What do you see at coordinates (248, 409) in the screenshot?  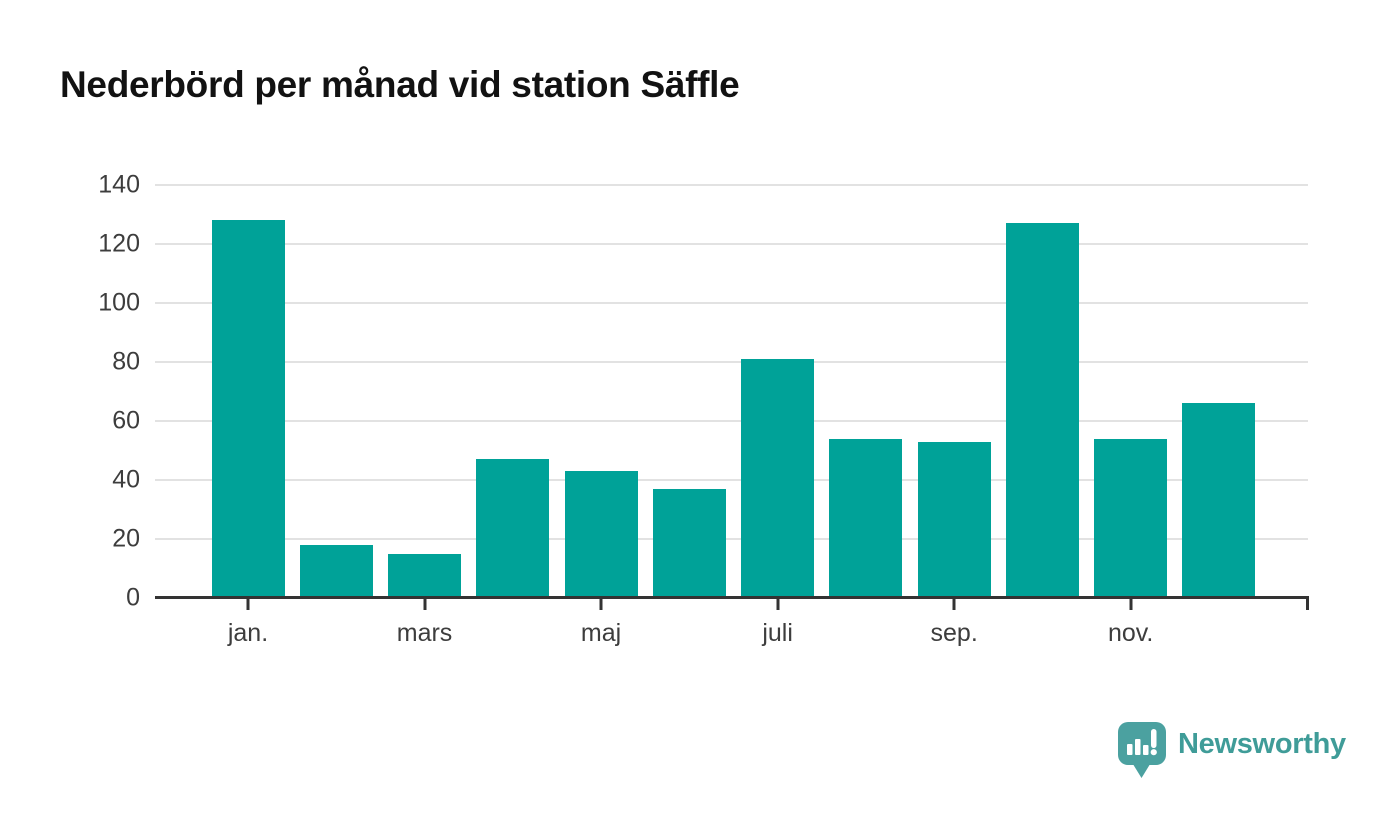 I see `bar-jan` at bounding box center [248, 409].